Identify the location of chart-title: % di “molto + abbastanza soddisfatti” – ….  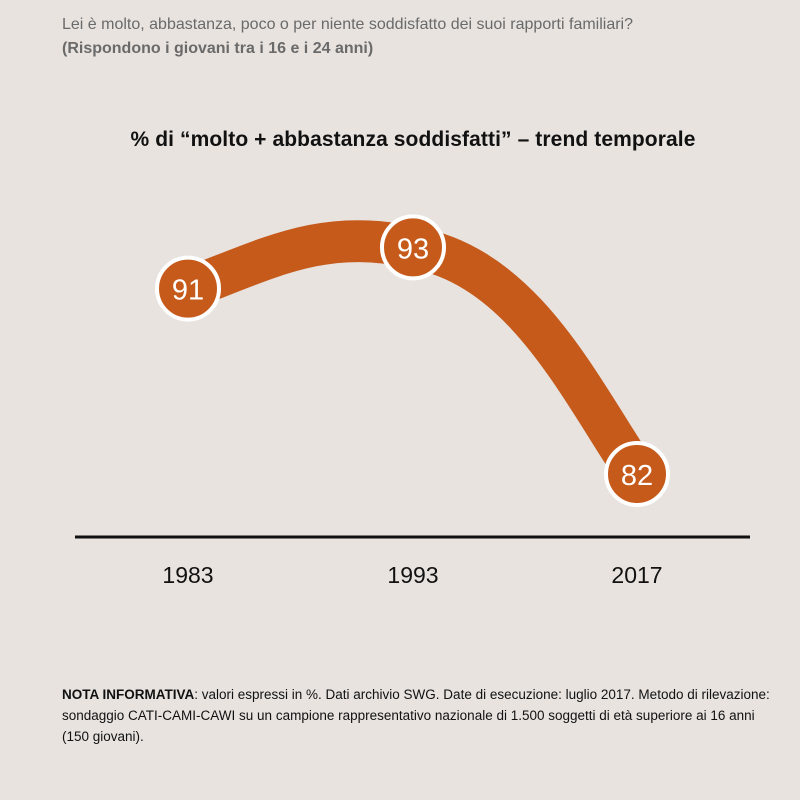
(413, 139).